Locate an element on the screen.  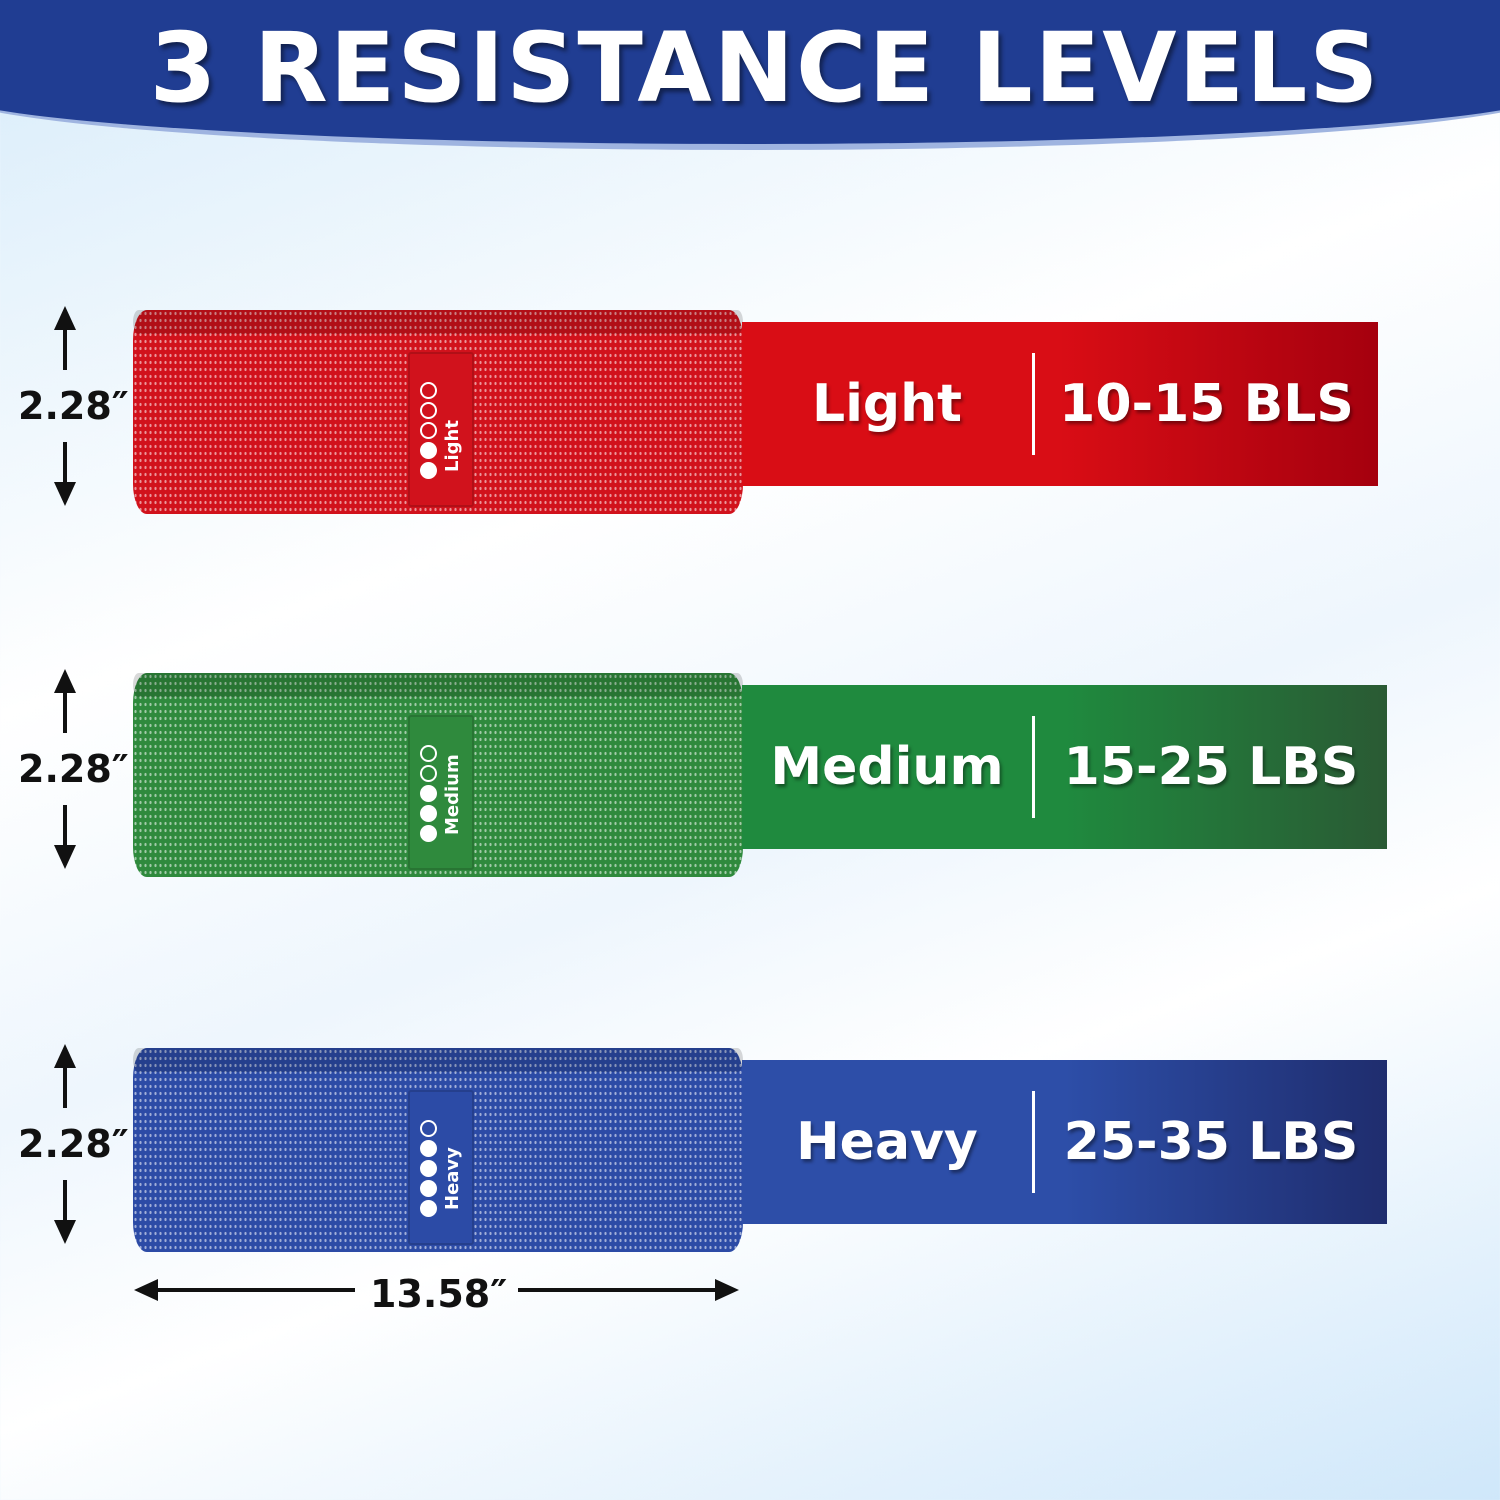
resistance-band-image: Heavy is located at coordinates (438, 1150).